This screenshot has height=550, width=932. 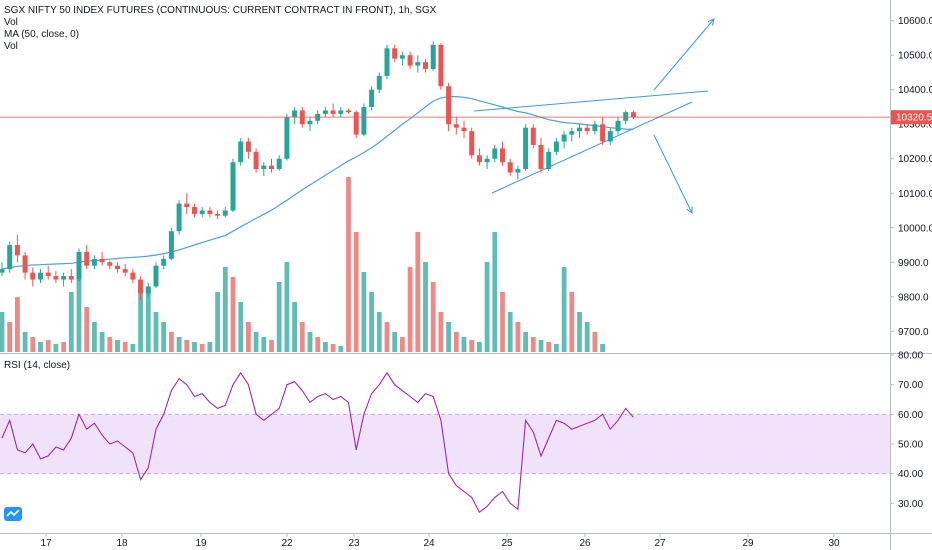 What do you see at coordinates (11, 46) in the screenshot?
I see `vol-legend-2: Vol` at bounding box center [11, 46].